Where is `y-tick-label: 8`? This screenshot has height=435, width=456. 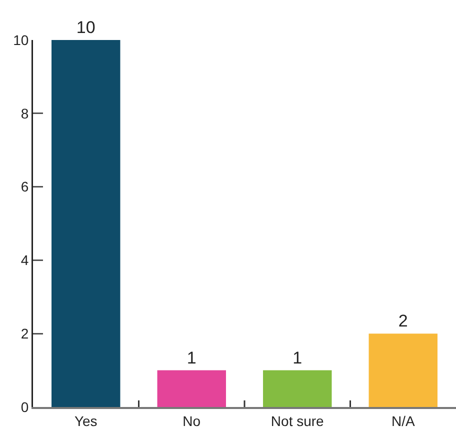
y-tick-label: 8 is located at coordinates (24, 113).